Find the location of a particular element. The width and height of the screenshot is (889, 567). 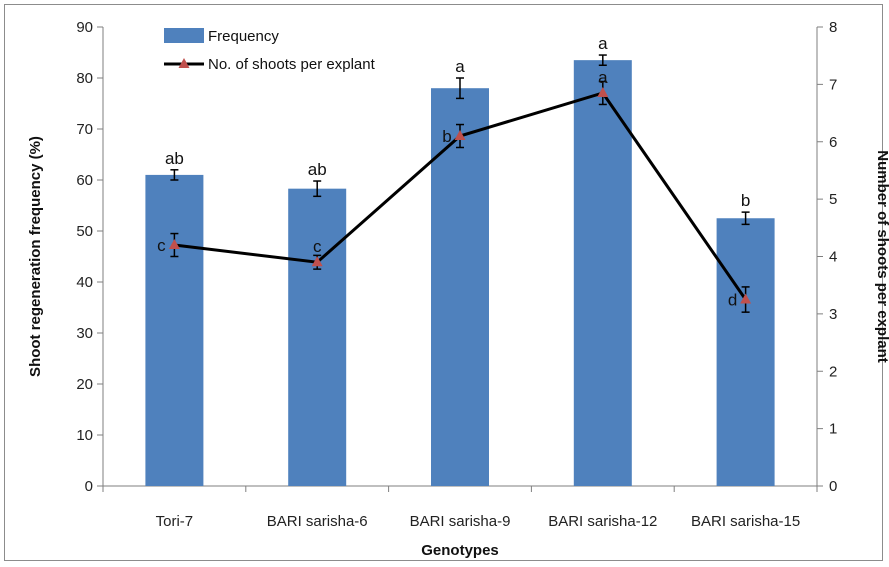

x-tick-label: BARI sarisha-9 is located at coordinates (460, 521).